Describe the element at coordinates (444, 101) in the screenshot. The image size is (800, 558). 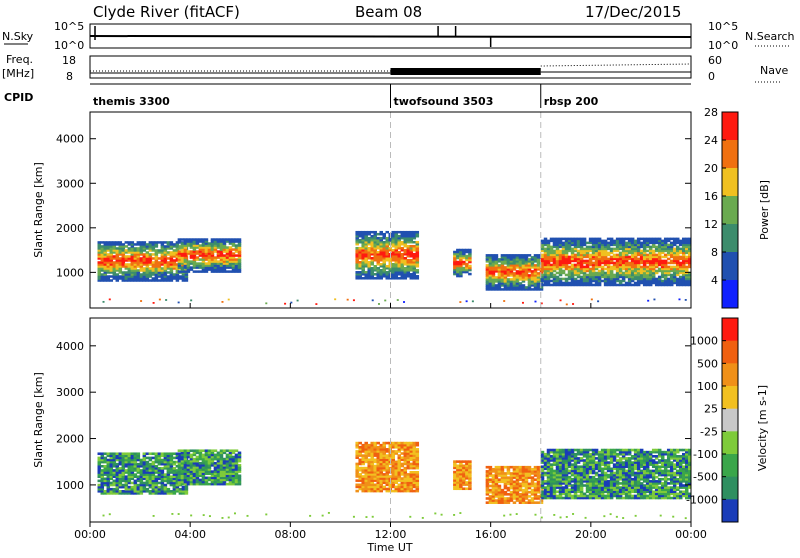
I see `cpid-segment-label: twofsound 3503` at that location.